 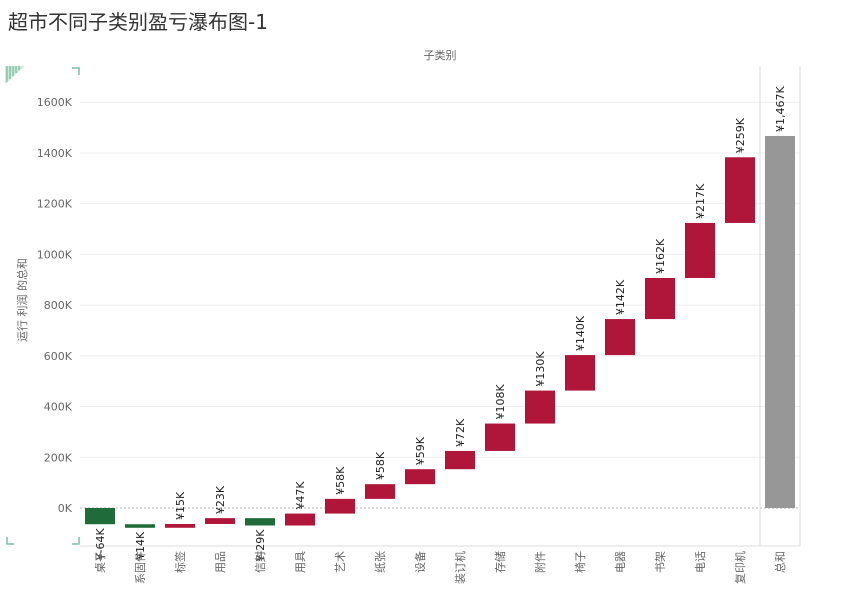 What do you see at coordinates (700, 562) in the screenshot?
I see `x-tick-label: 电话` at bounding box center [700, 562].